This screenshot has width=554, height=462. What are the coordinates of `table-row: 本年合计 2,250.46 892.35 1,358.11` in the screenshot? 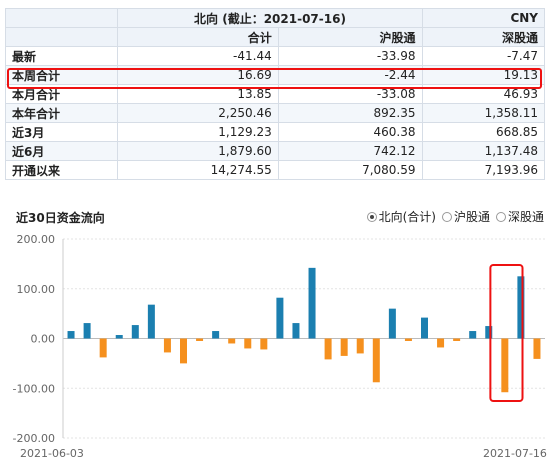 It's located at (274, 113).